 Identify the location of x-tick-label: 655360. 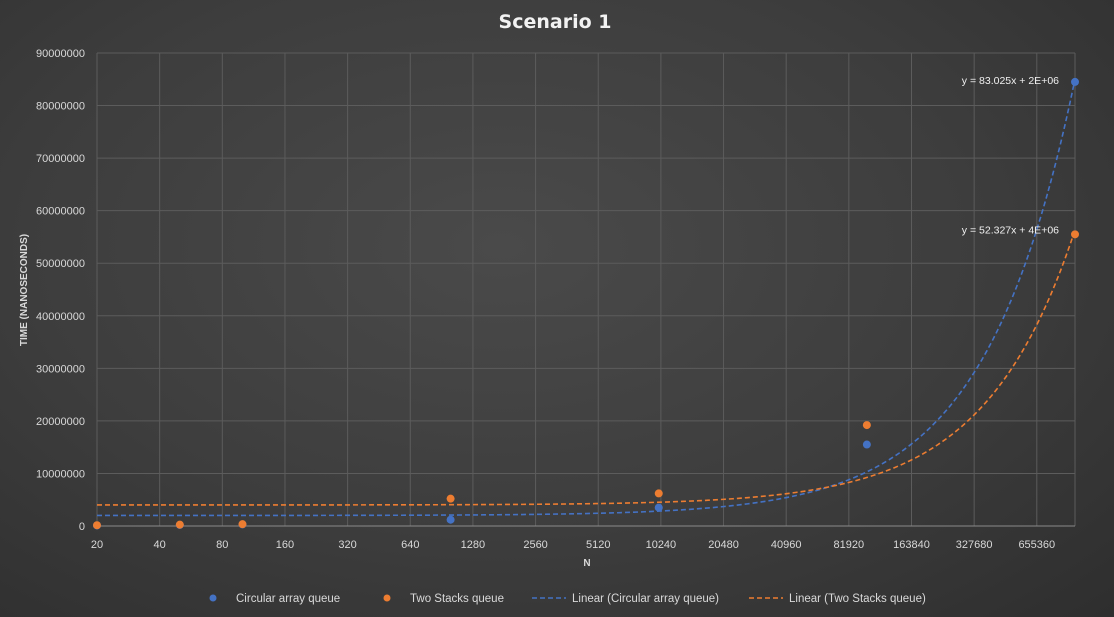
(1036, 545).